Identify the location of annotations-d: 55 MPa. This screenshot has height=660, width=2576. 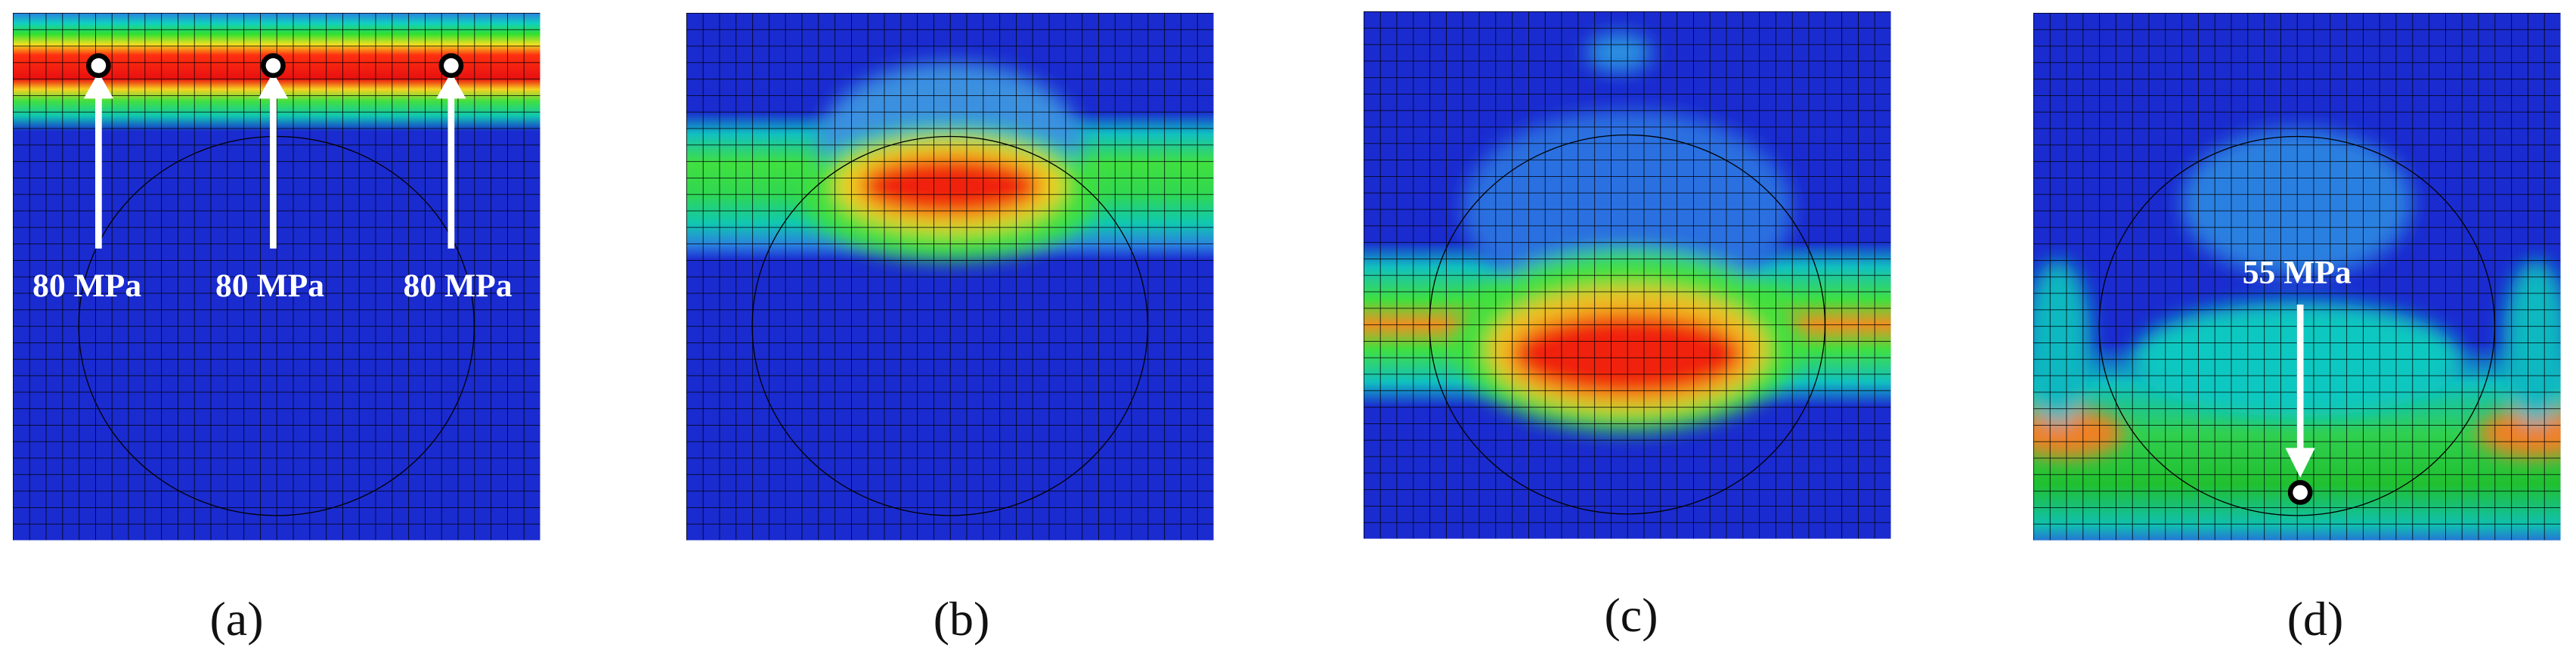
(2297, 380).